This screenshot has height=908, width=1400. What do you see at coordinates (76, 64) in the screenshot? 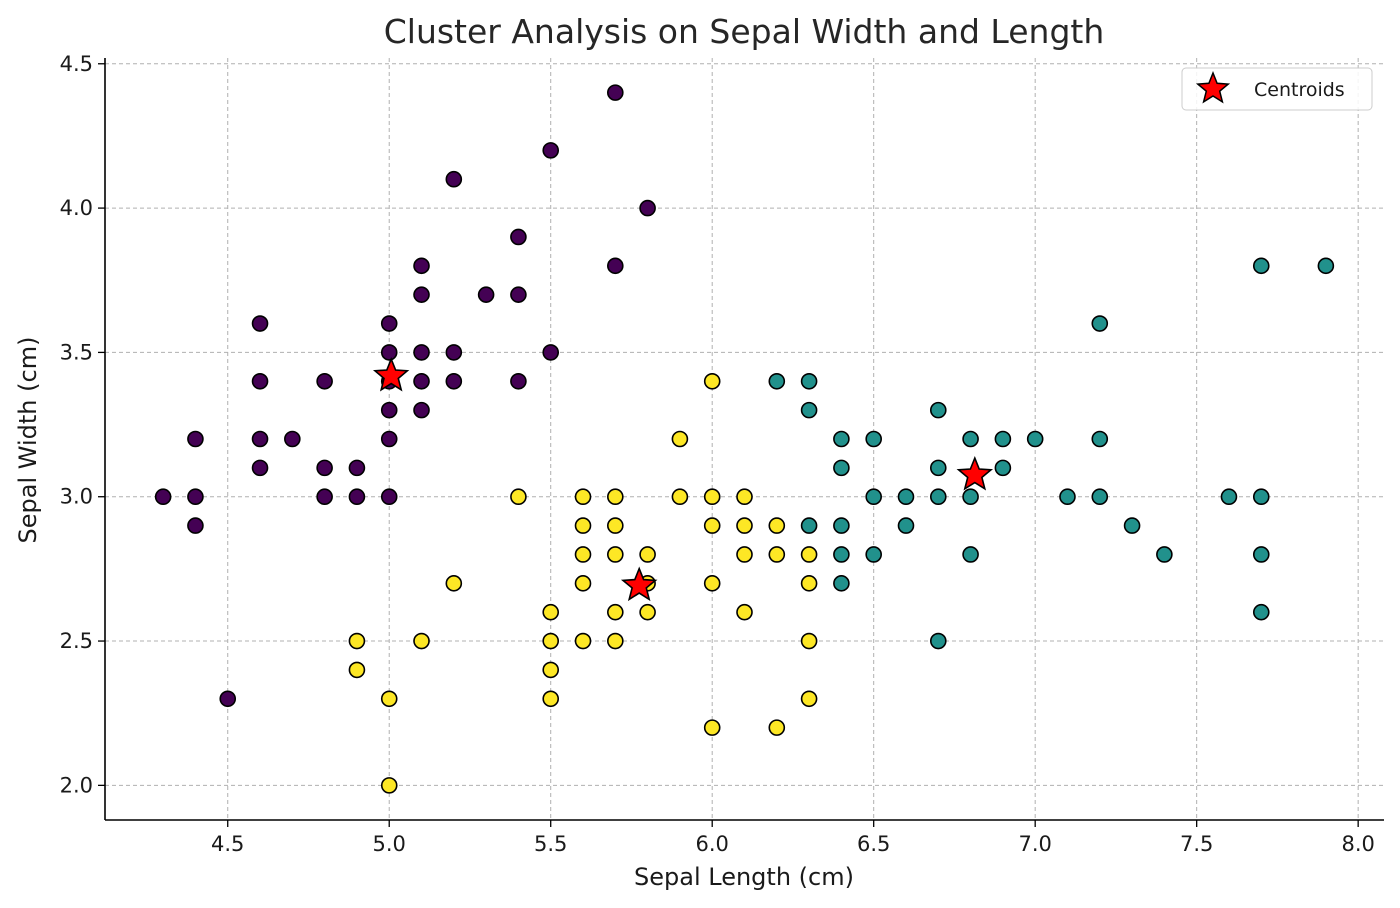
I see `y-tick-label: 4.5` at bounding box center [76, 64].